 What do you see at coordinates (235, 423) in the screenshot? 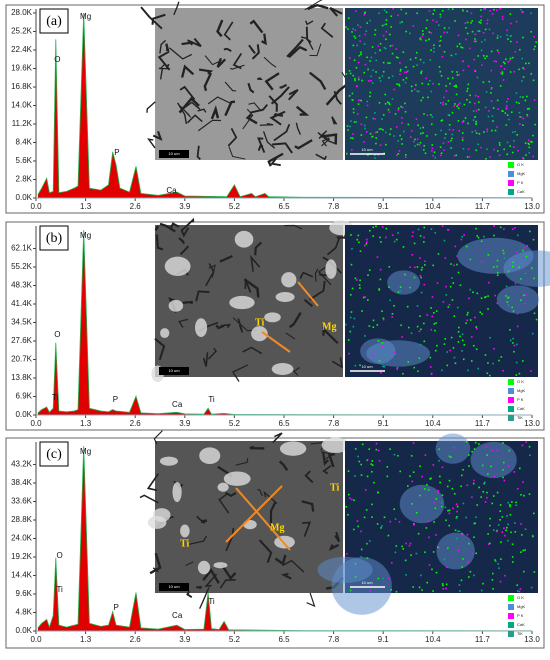
I see `x-tick-label: 5.2` at bounding box center [235, 423].